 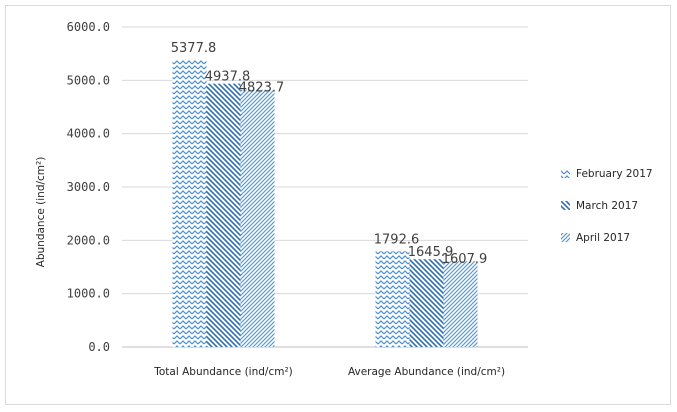 What do you see at coordinates (426, 372) in the screenshot?
I see `x-category-label: Average Abundance (ind/cm²)` at bounding box center [426, 372].